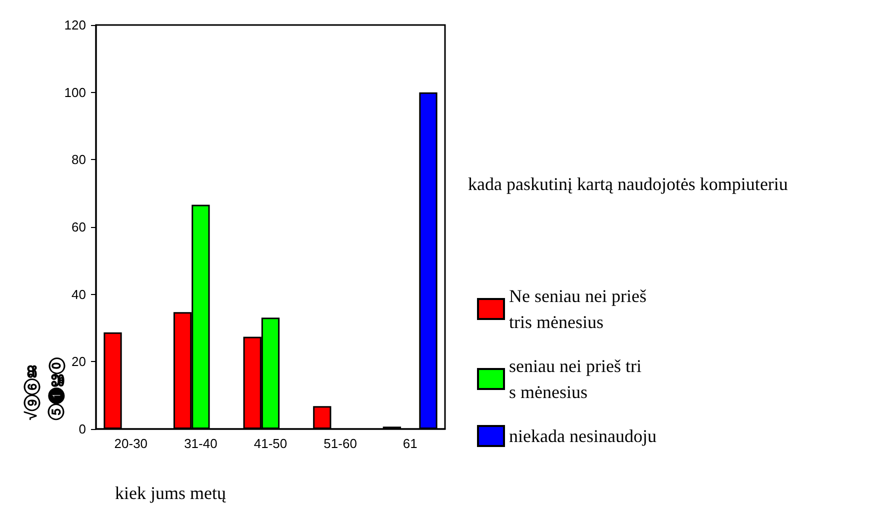 This screenshot has width=887, height=519. What do you see at coordinates (45, 389) in the screenshot?
I see `y-axis-title: √⑨⑥ജ ⑤❶ൠ⓪` at bounding box center [45, 389].